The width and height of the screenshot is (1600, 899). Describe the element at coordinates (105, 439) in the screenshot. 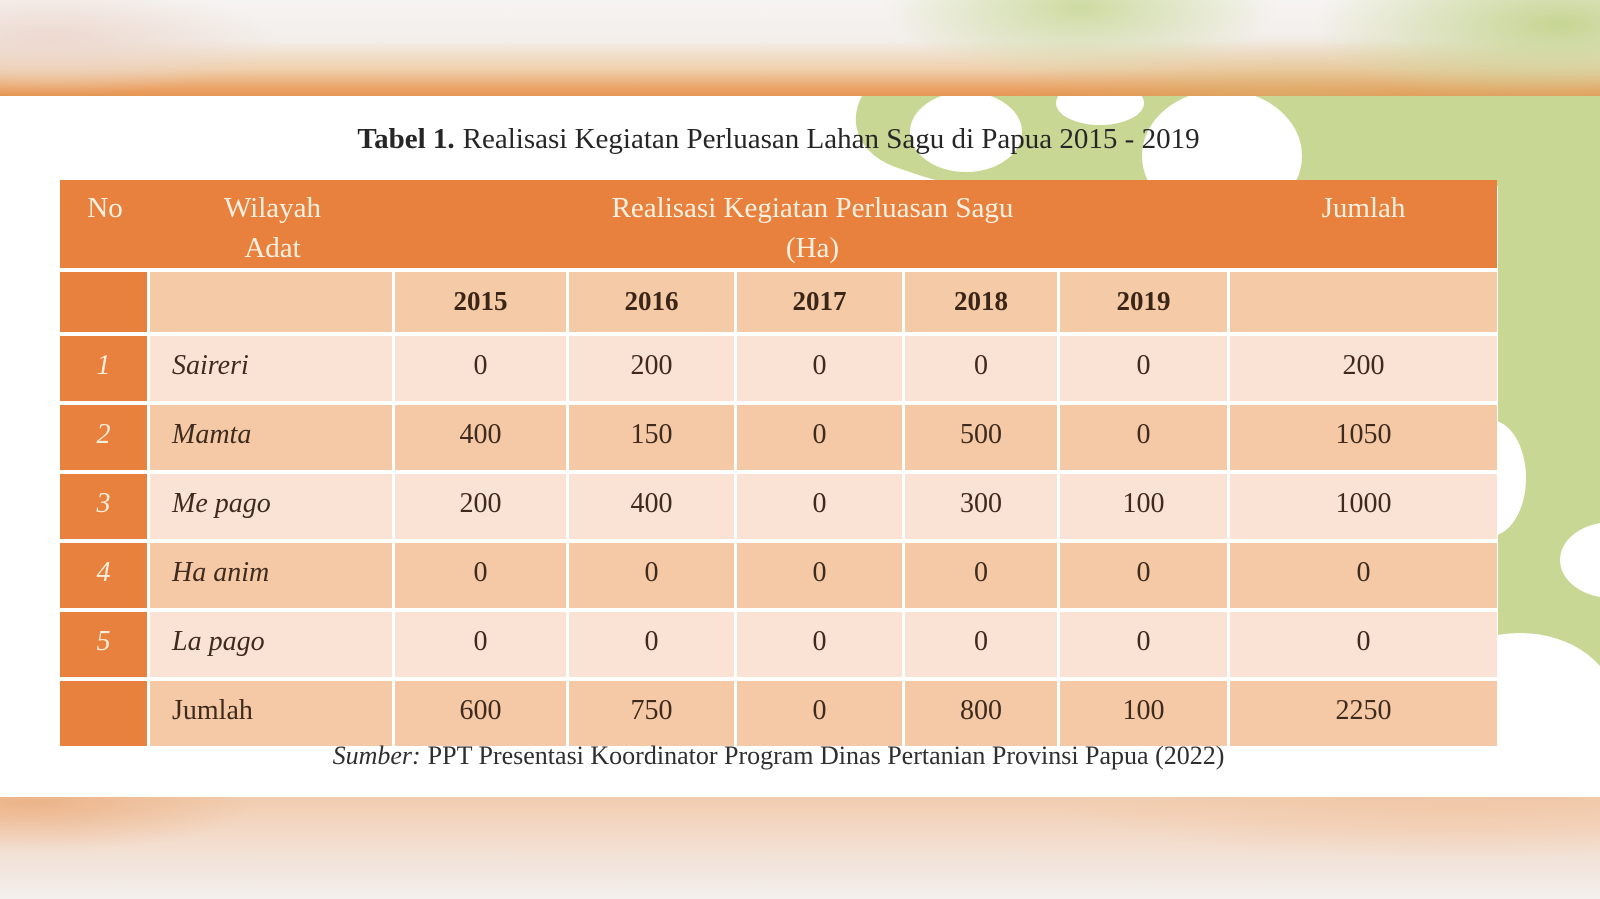

I see `cell-no: 2` at that location.